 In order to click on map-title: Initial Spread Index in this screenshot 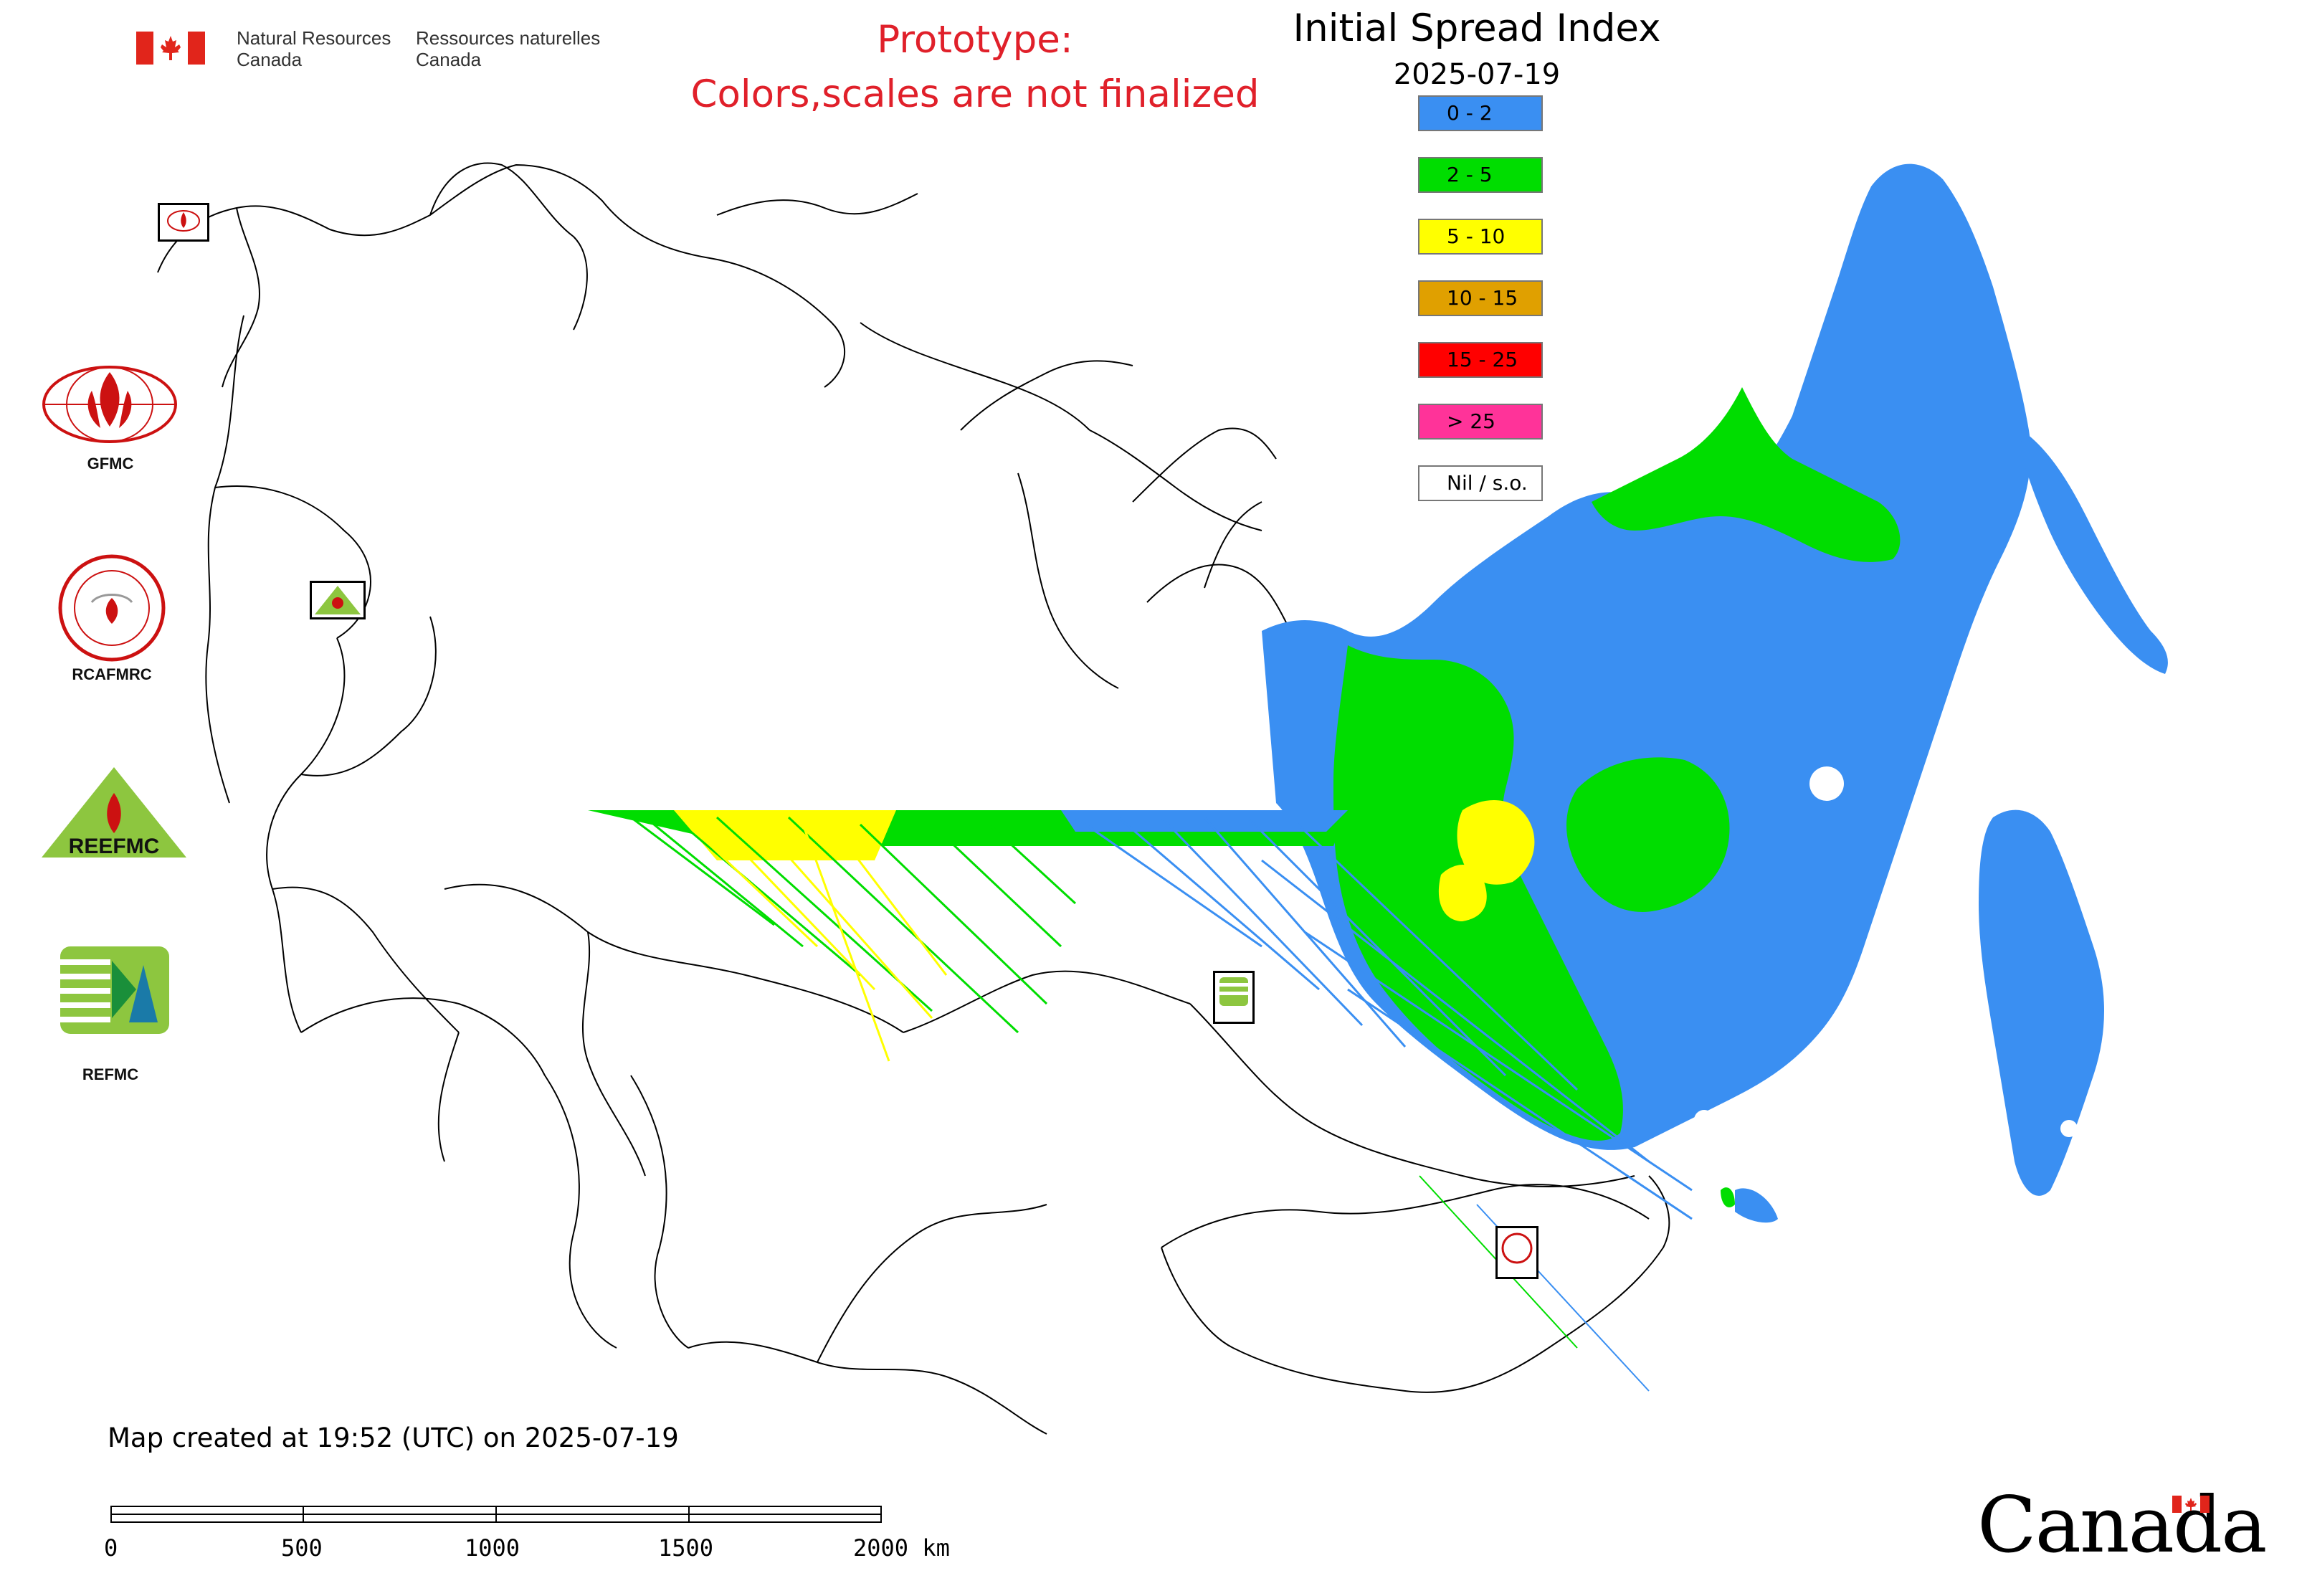, I will do `click(1477, 28)`.